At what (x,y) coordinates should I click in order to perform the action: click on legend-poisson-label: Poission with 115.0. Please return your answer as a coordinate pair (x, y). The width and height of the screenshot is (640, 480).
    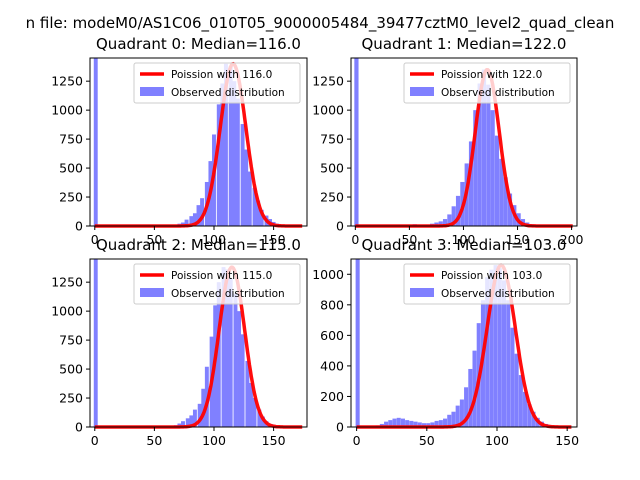
    Looking at the image, I should click on (221, 276).